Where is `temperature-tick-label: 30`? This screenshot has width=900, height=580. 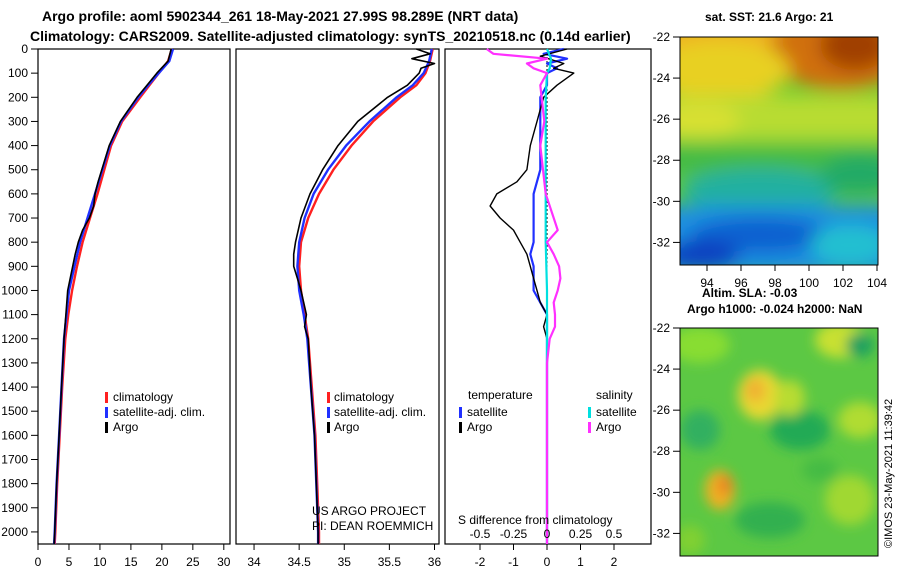 temperature-tick-label: 30 is located at coordinates (224, 562).